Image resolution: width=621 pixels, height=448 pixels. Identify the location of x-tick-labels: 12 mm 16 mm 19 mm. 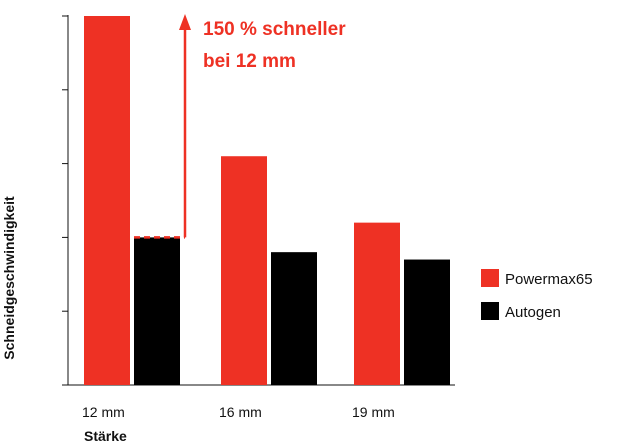
(238, 412).